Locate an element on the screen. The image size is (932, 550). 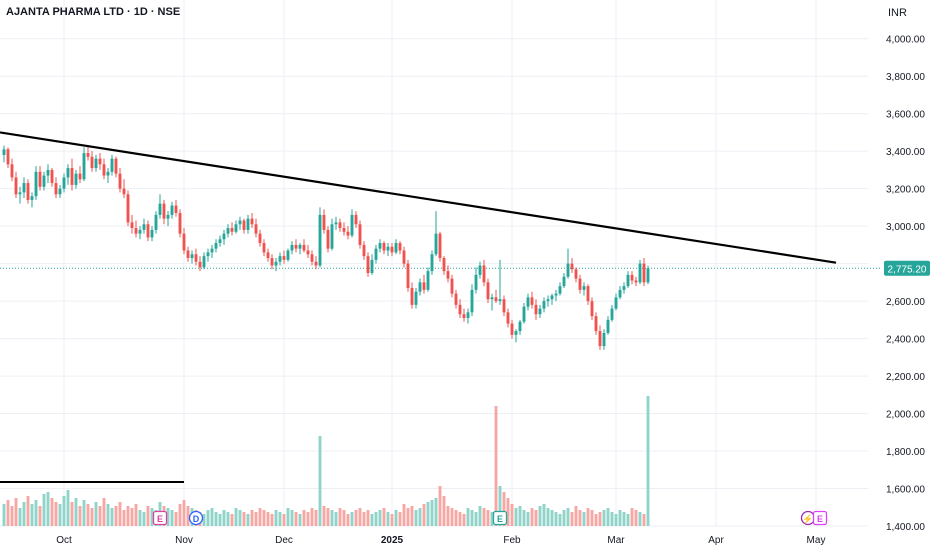
x-tick-label: Dec is located at coordinates (284, 540).